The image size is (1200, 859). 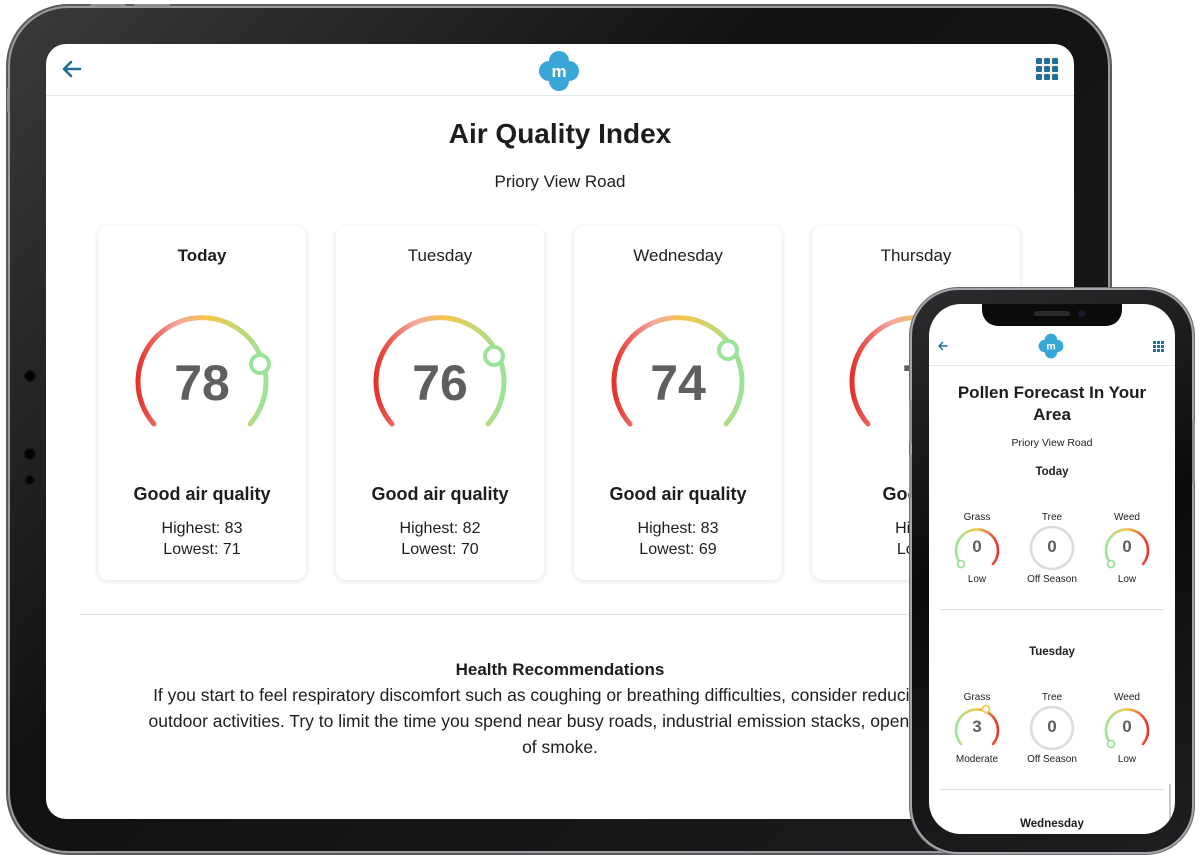 I want to click on aqi-value: 74, so click(x=678, y=383).